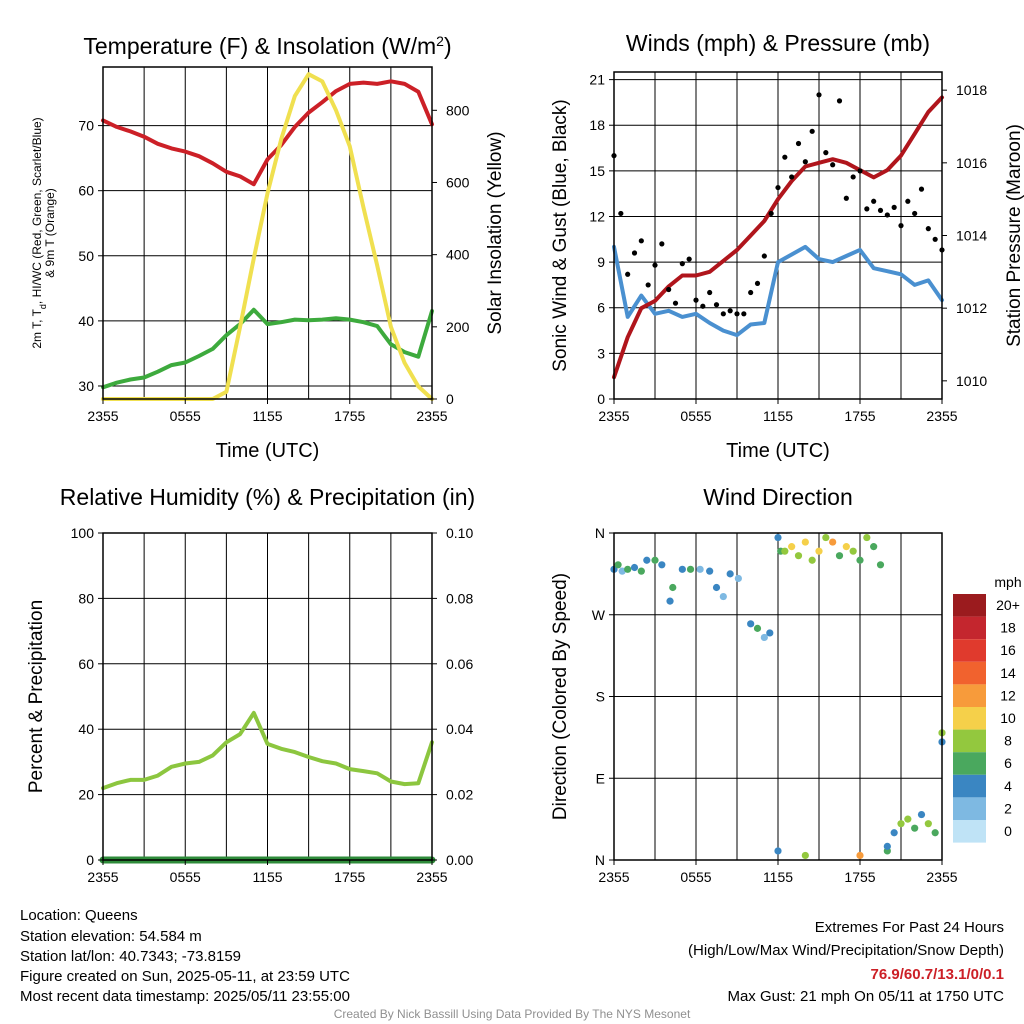  What do you see at coordinates (971, 381) in the screenshot?
I see `y-right-tick-label: 1010` at bounding box center [971, 381].